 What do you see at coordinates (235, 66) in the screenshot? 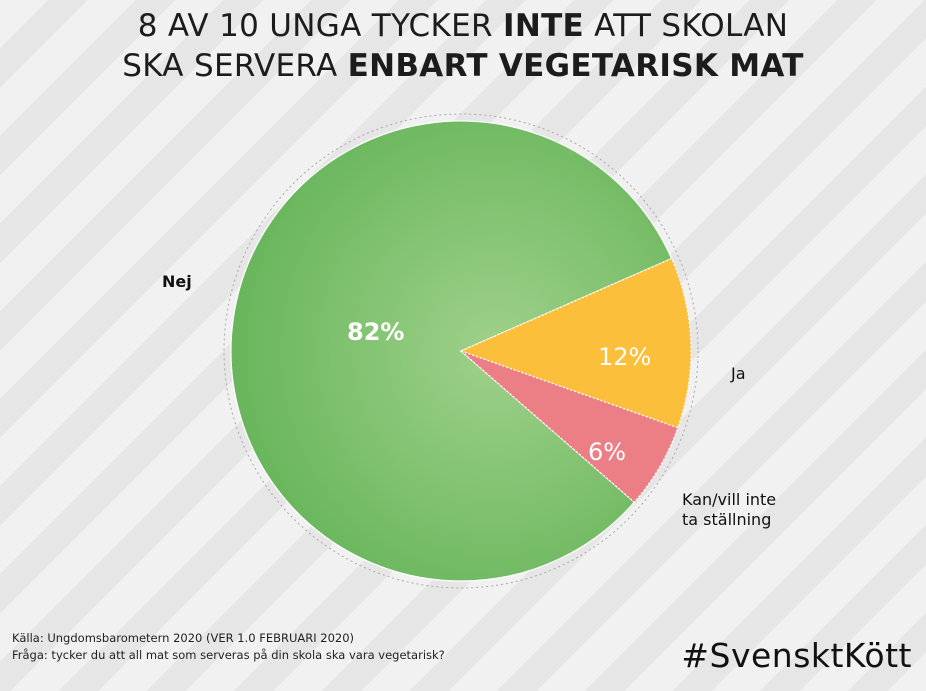
I see `title-text: SKA SERVERA` at bounding box center [235, 66].